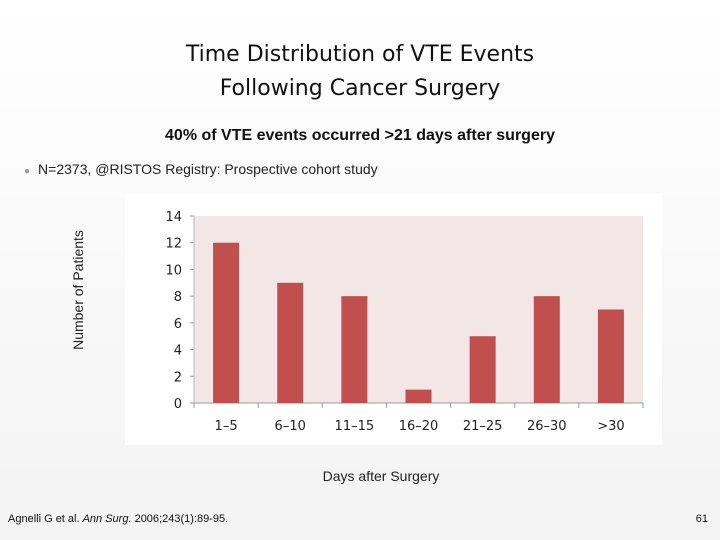 The height and width of the screenshot is (540, 720). What do you see at coordinates (360, 54) in the screenshot?
I see `title-line-1: Time Distribution of VTE Events` at bounding box center [360, 54].